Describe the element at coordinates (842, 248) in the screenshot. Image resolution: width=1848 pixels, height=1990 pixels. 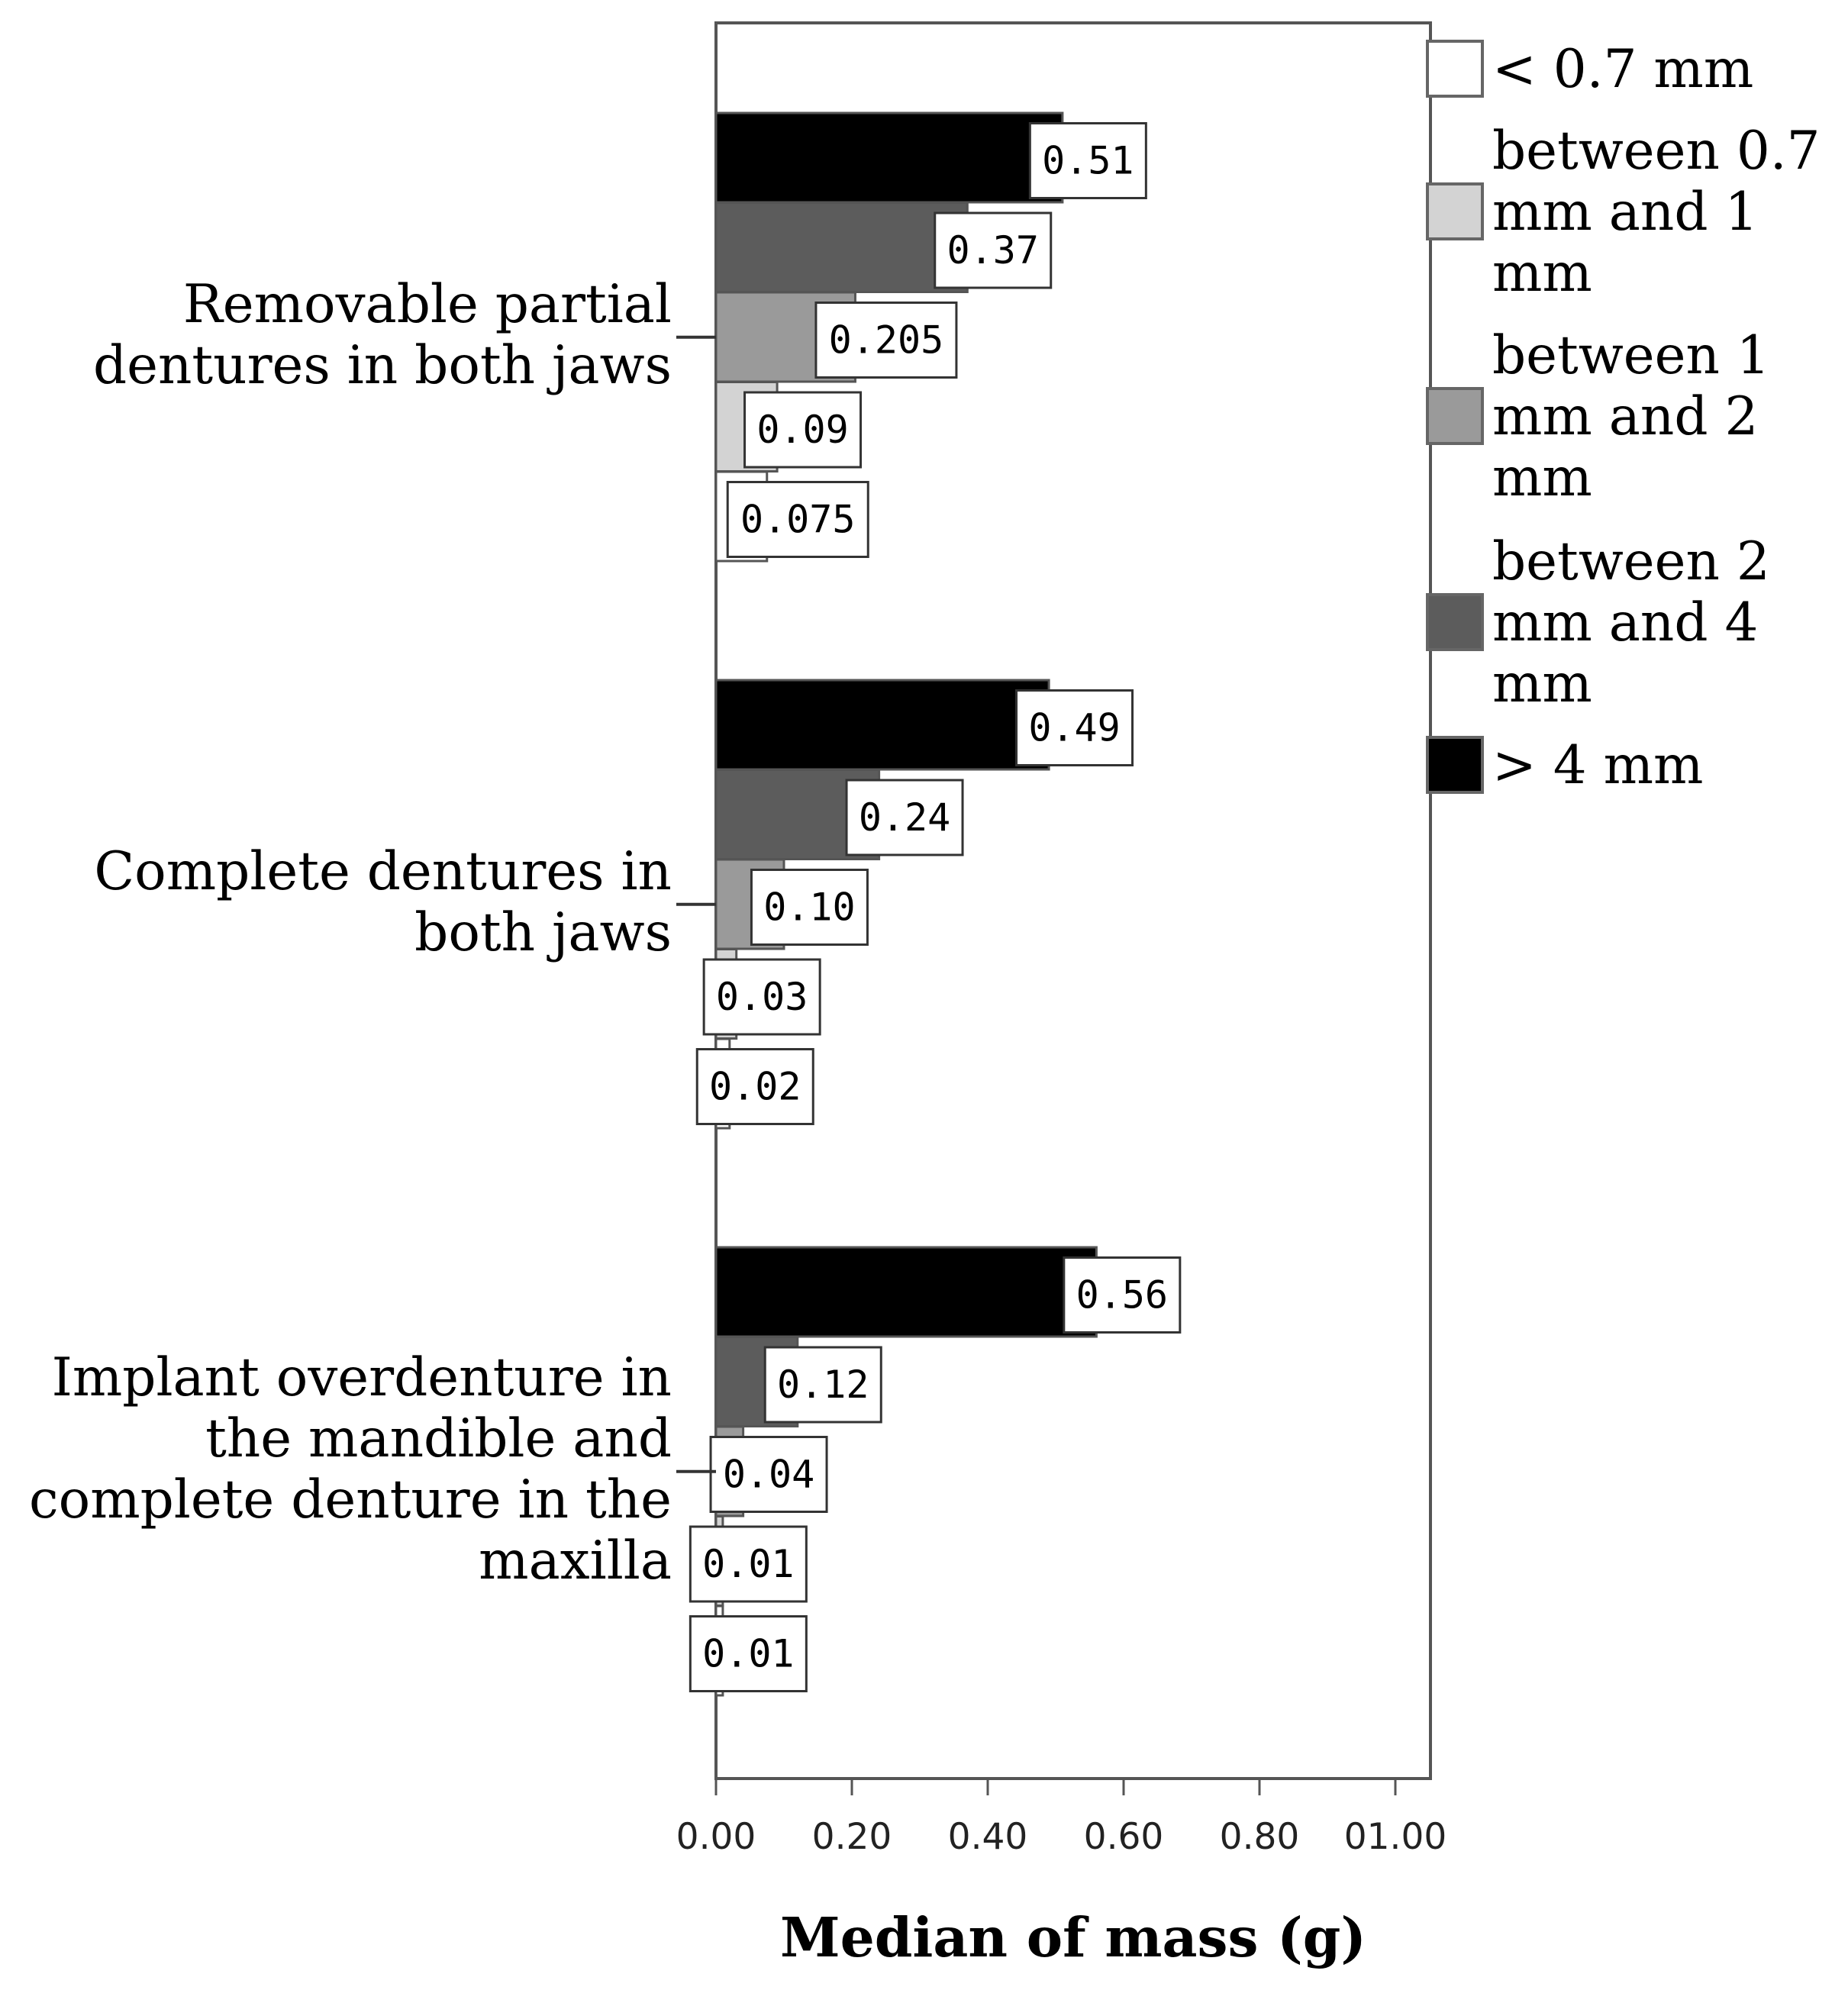
I see `bar-removable-partial-de-s3` at that location.